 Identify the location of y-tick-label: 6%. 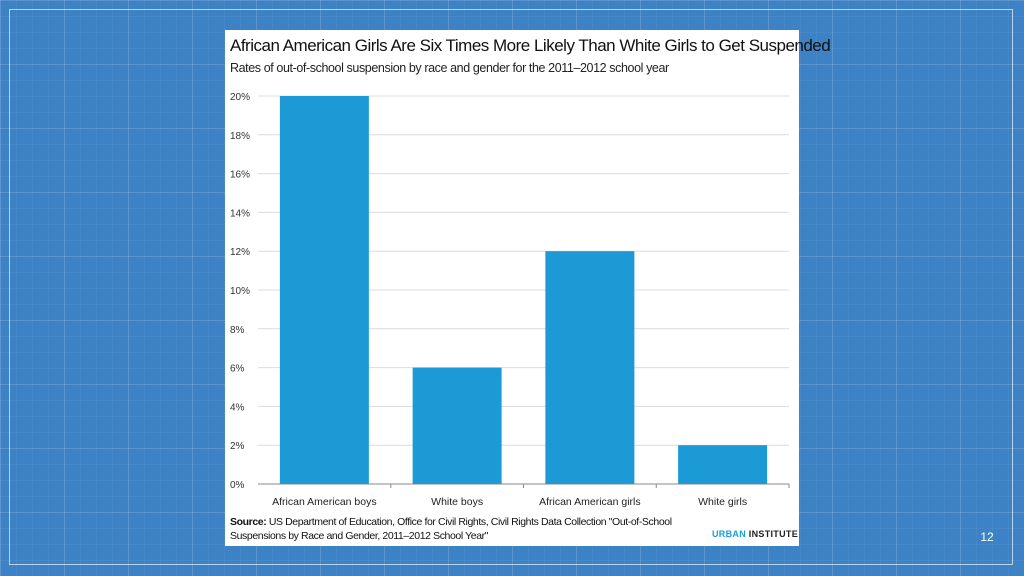
(237, 369).